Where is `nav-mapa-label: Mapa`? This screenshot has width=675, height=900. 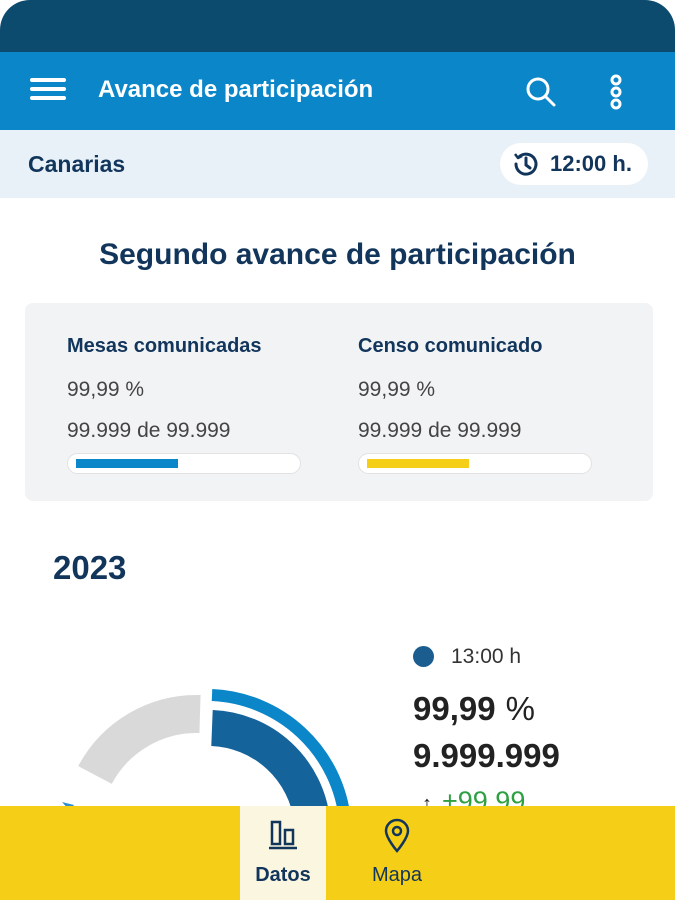
nav-mapa-label: Mapa is located at coordinates (397, 875).